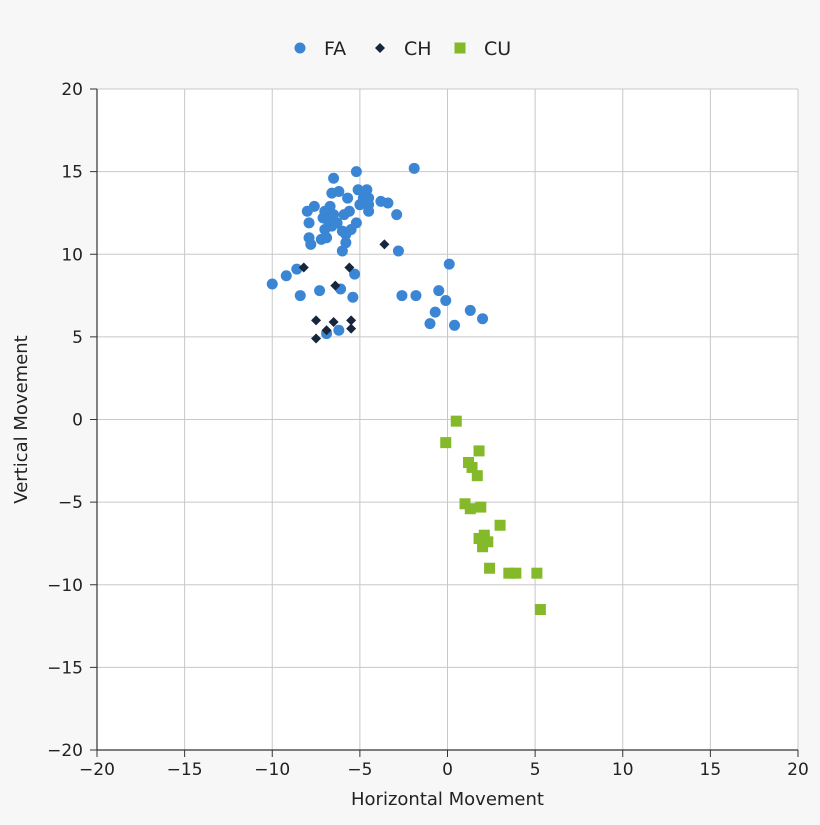 The height and width of the screenshot is (825, 820). I want to click on legend-item-ch: CH, so click(403, 49).